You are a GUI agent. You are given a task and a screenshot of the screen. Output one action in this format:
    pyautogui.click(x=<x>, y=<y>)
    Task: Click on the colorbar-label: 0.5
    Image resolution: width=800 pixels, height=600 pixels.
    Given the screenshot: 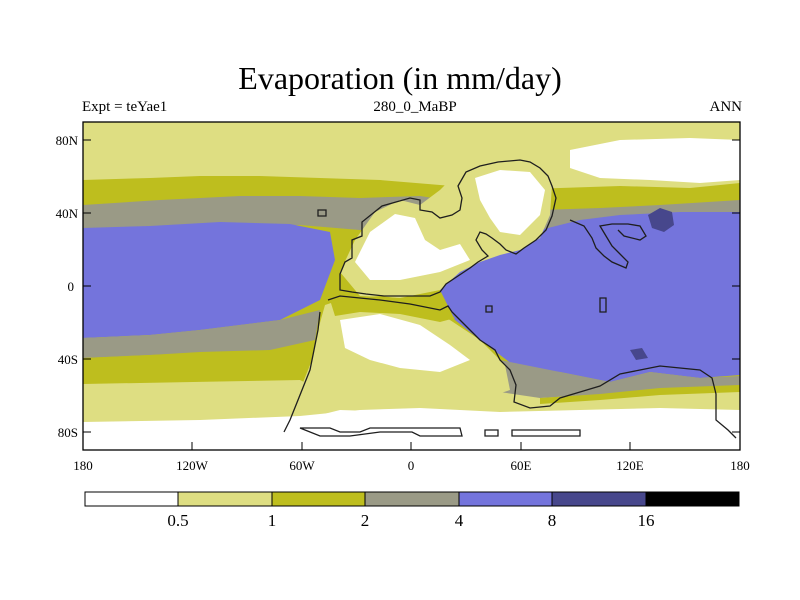 What is the action you would take?
    pyautogui.click(x=177, y=520)
    